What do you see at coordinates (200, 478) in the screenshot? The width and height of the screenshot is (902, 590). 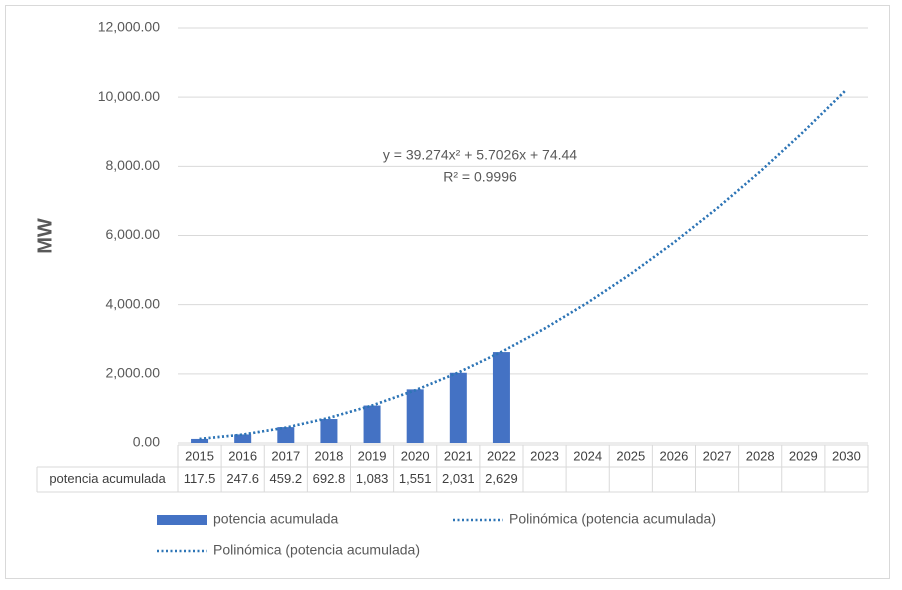 I see `table-value: 117.5` at bounding box center [200, 478].